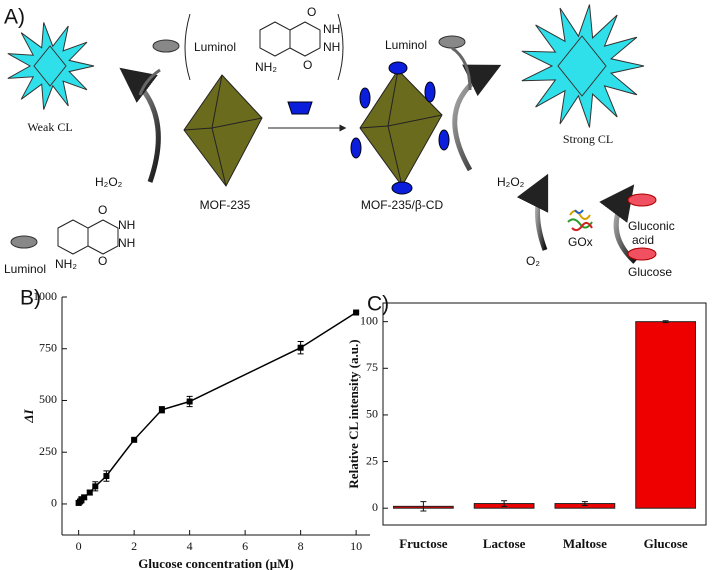 The width and height of the screenshot is (712, 570). Describe the element at coordinates (14, 17) in the screenshot. I see `panel-label: A)` at that location.